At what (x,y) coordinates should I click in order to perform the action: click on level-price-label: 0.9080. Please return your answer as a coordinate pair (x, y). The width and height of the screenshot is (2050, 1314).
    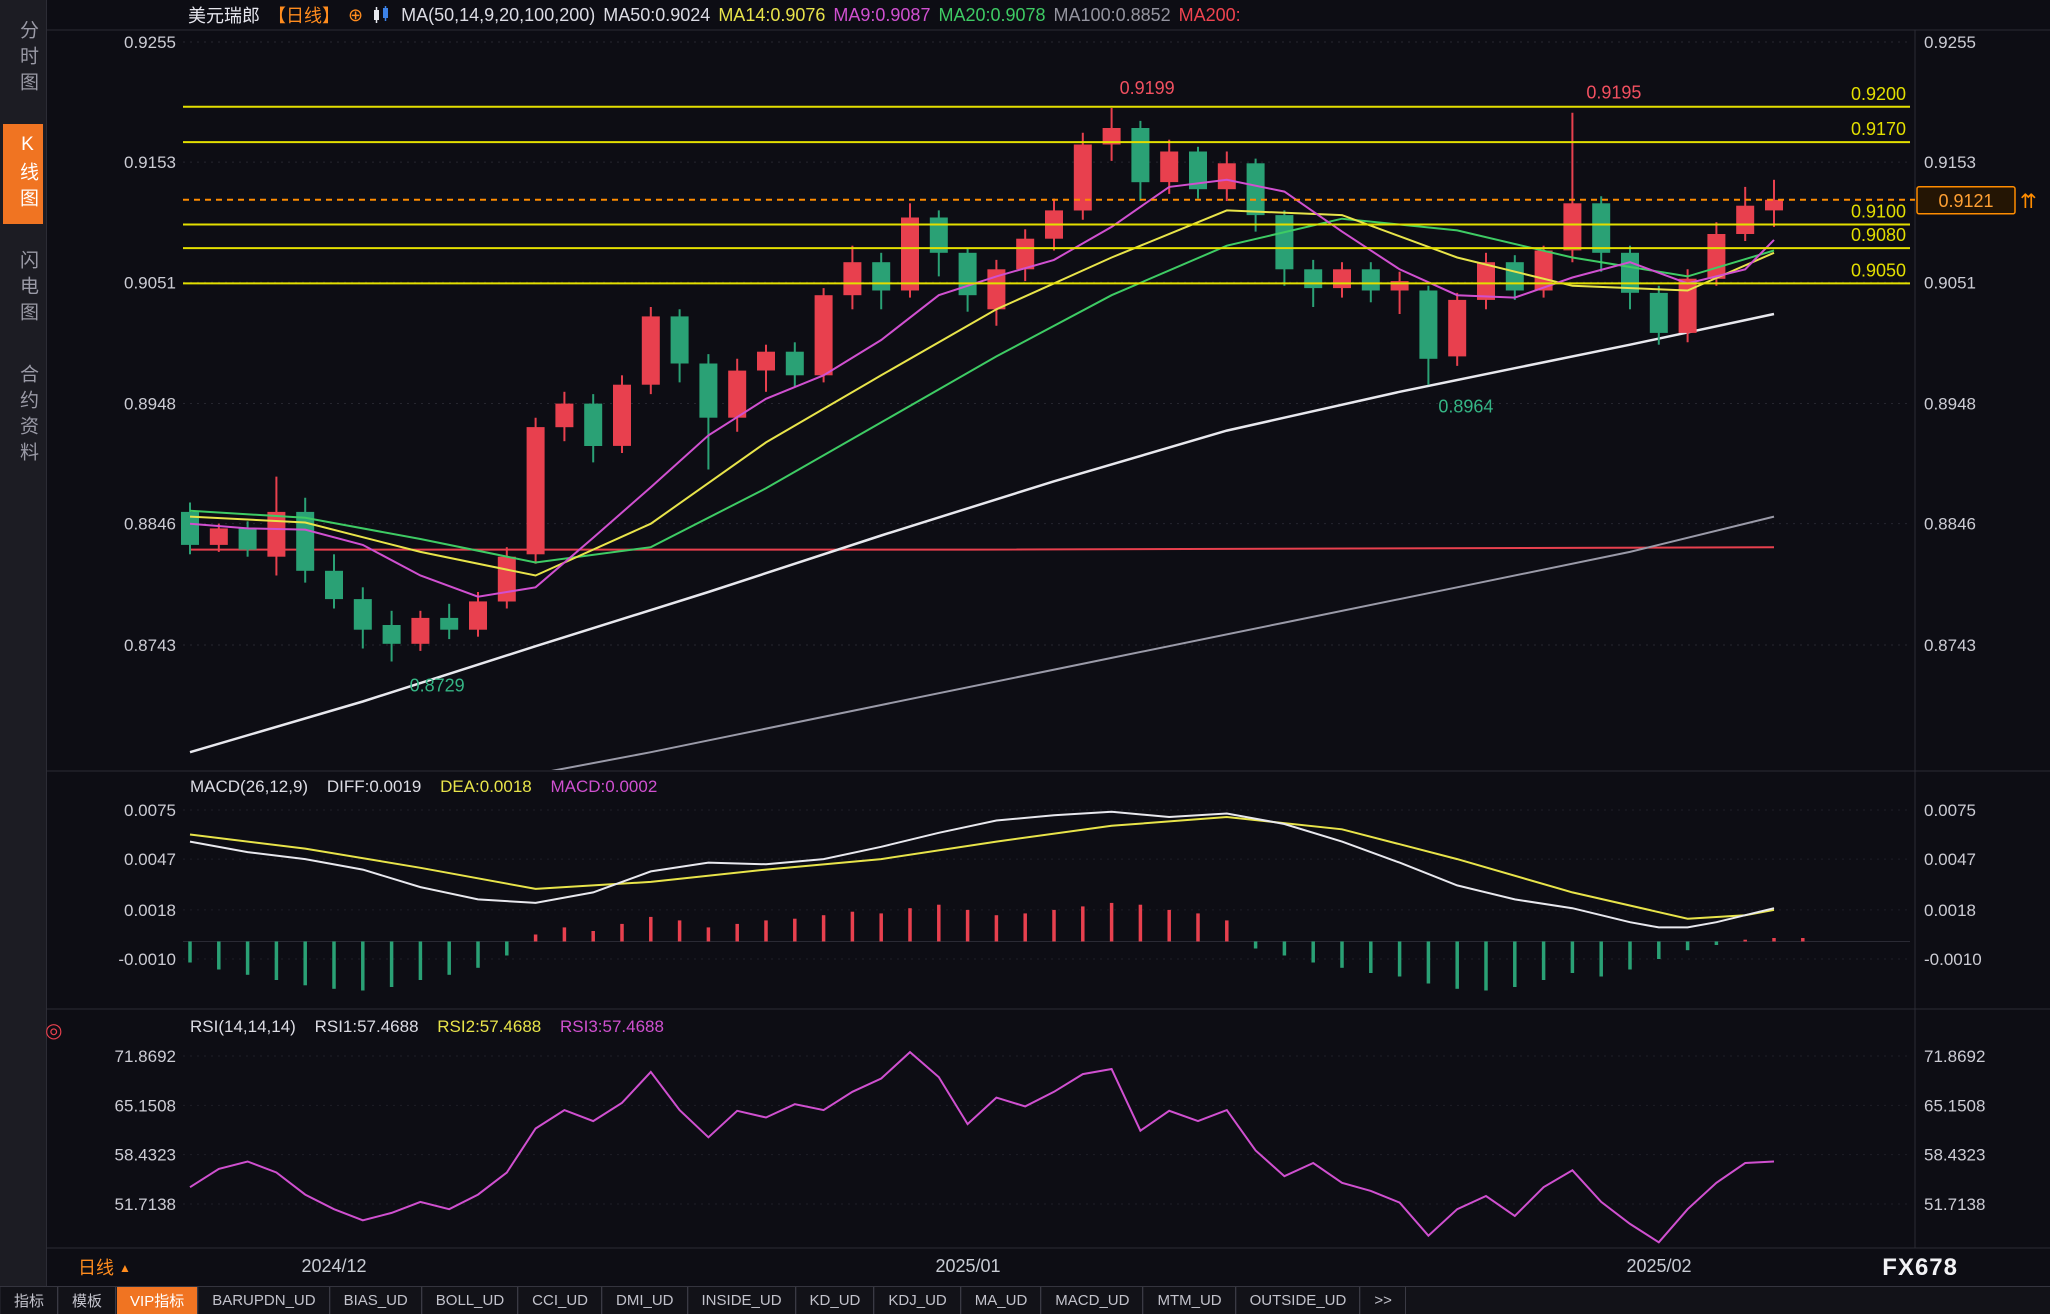
    Looking at the image, I should click on (1878, 235).